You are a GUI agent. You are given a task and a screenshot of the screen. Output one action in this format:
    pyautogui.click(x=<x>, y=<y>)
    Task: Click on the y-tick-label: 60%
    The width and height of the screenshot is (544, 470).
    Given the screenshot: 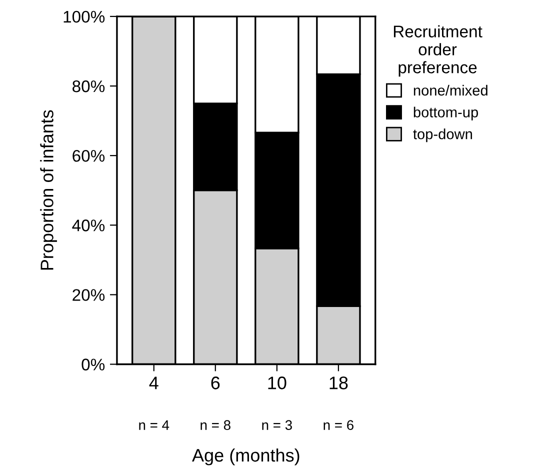 What is the action you would take?
    pyautogui.click(x=88, y=156)
    